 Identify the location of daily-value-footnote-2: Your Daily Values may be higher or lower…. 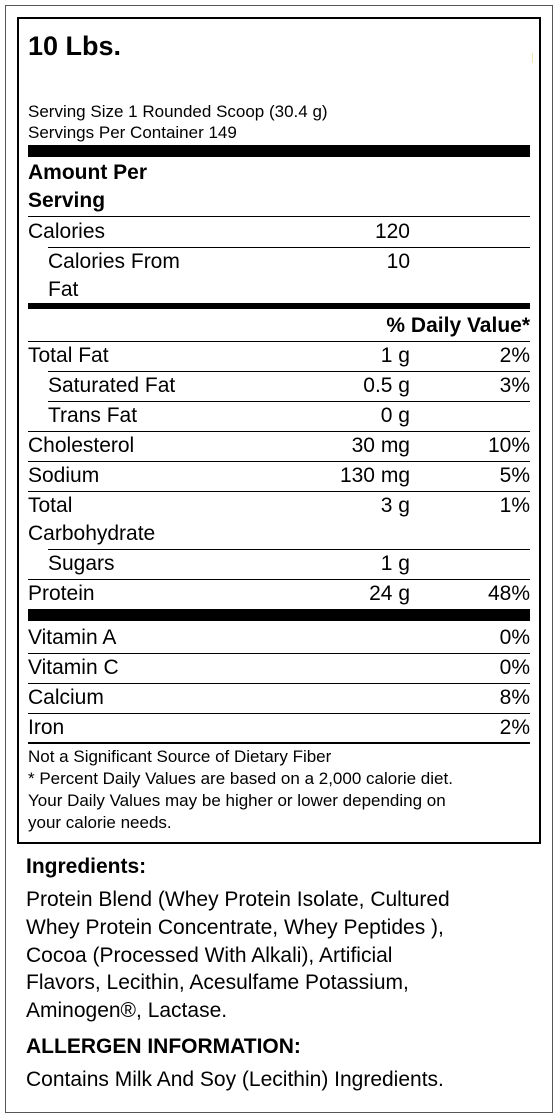
(237, 800).